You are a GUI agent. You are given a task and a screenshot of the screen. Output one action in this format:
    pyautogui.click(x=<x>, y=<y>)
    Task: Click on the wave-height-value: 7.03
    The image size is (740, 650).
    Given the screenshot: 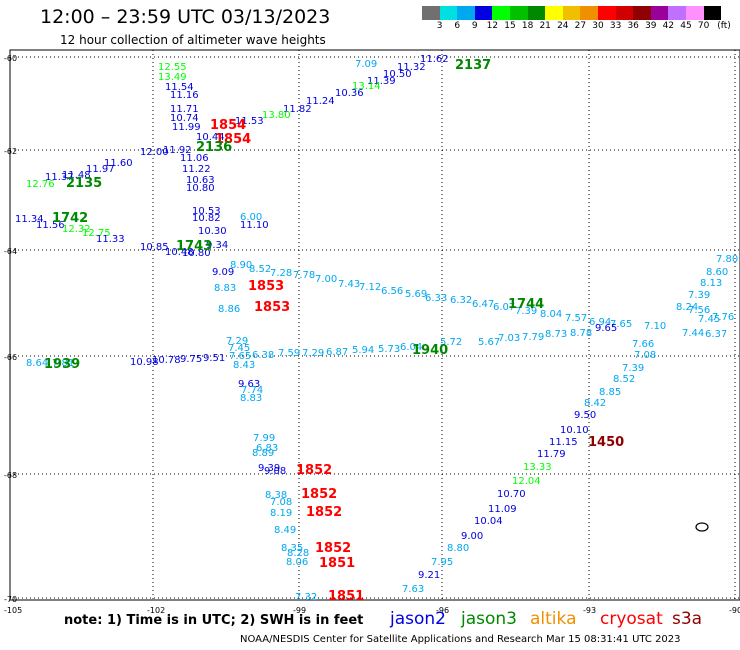 What is the action you would take?
    pyautogui.click(x=509, y=338)
    